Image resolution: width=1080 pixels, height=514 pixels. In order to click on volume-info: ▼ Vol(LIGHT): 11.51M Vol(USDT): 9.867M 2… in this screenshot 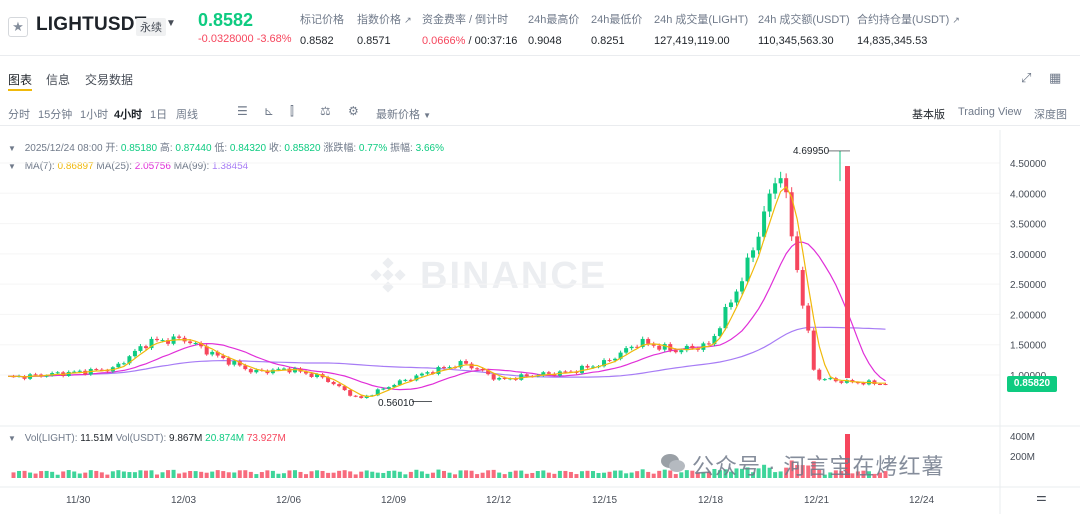, I will do `click(147, 438)`.